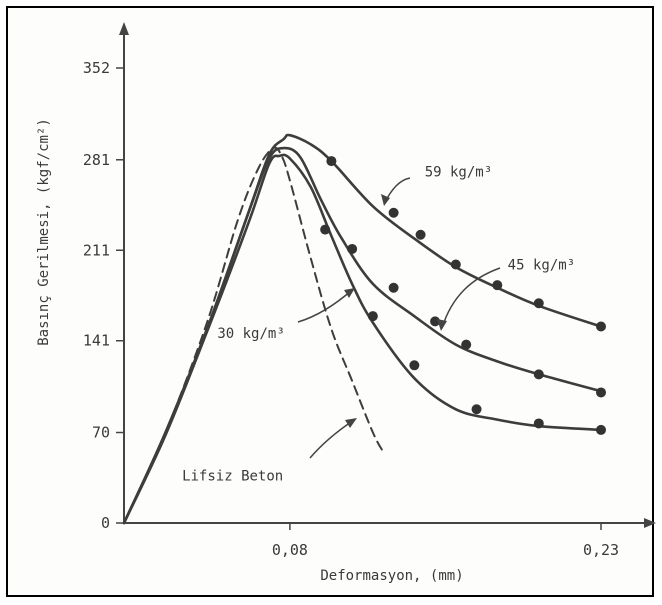 This screenshot has height=605, width=662. What do you see at coordinates (349, 293) in the screenshot?
I see `callout-30-arrowhead` at bounding box center [349, 293].